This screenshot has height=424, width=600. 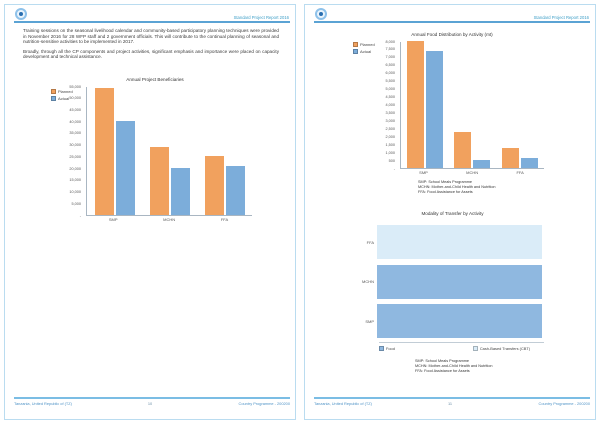 What do you see at coordinates (75, 98) in the screenshot?
I see `y-tick-label: 50,000` at bounding box center [75, 98].